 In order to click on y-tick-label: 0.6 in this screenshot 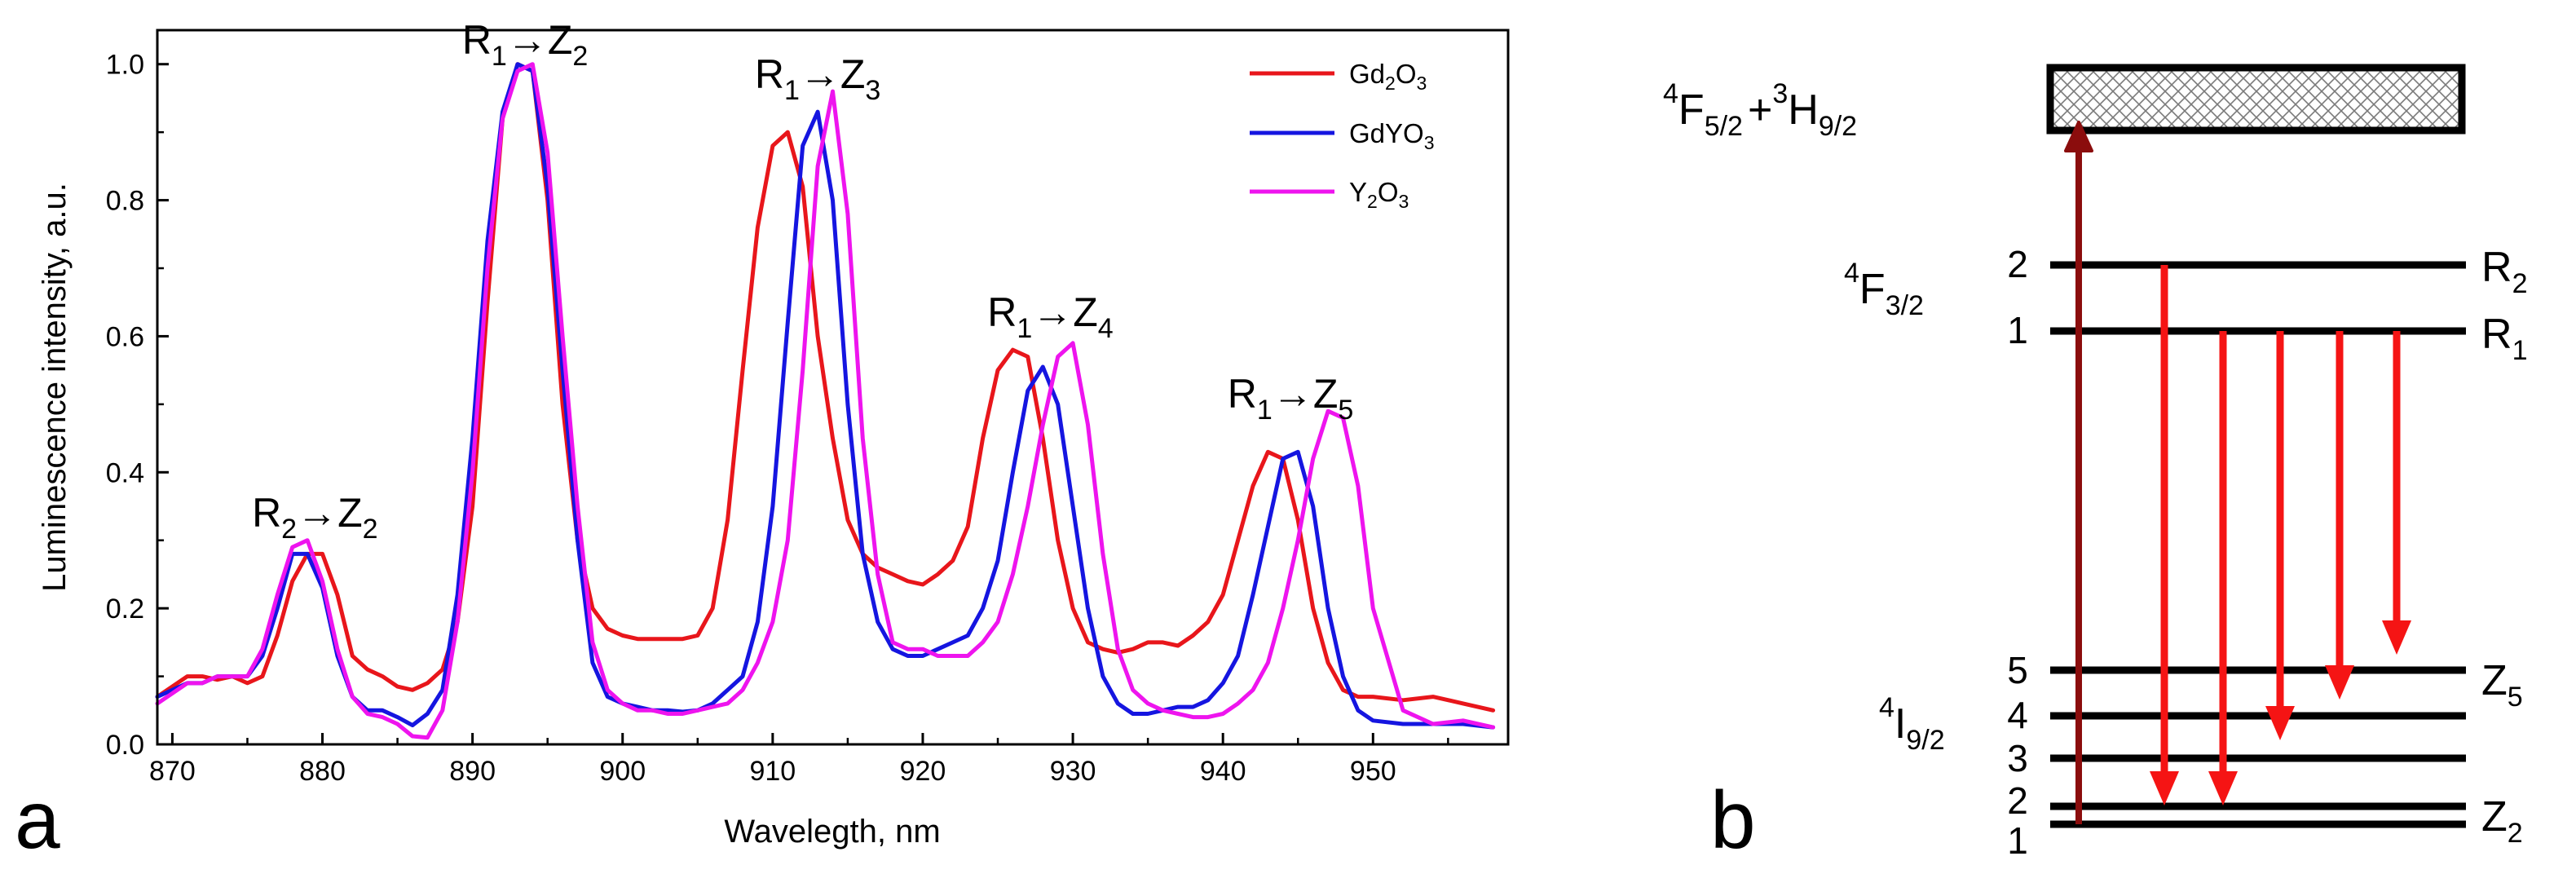, I will do `click(125, 336)`.